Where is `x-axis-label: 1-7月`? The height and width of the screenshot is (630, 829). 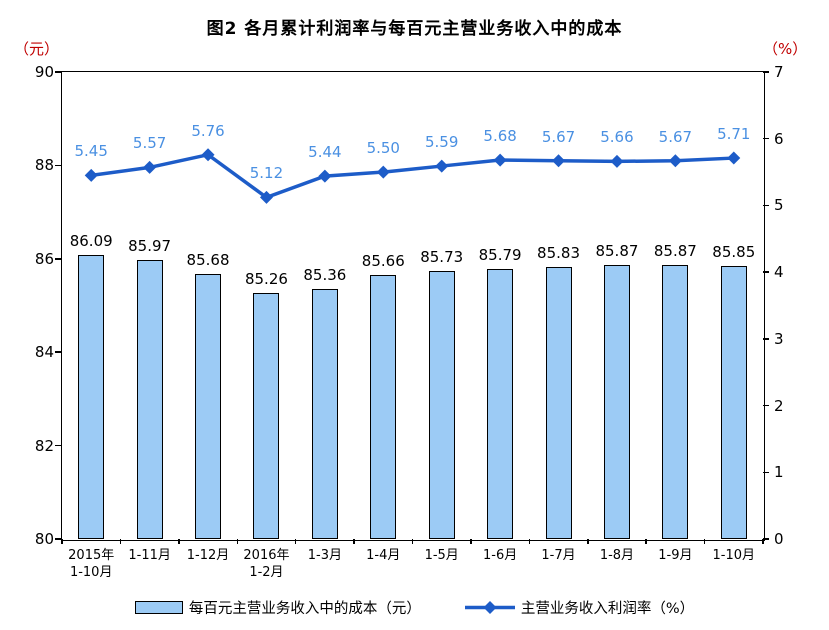 x-axis-label: 1-7月 is located at coordinates (558, 555).